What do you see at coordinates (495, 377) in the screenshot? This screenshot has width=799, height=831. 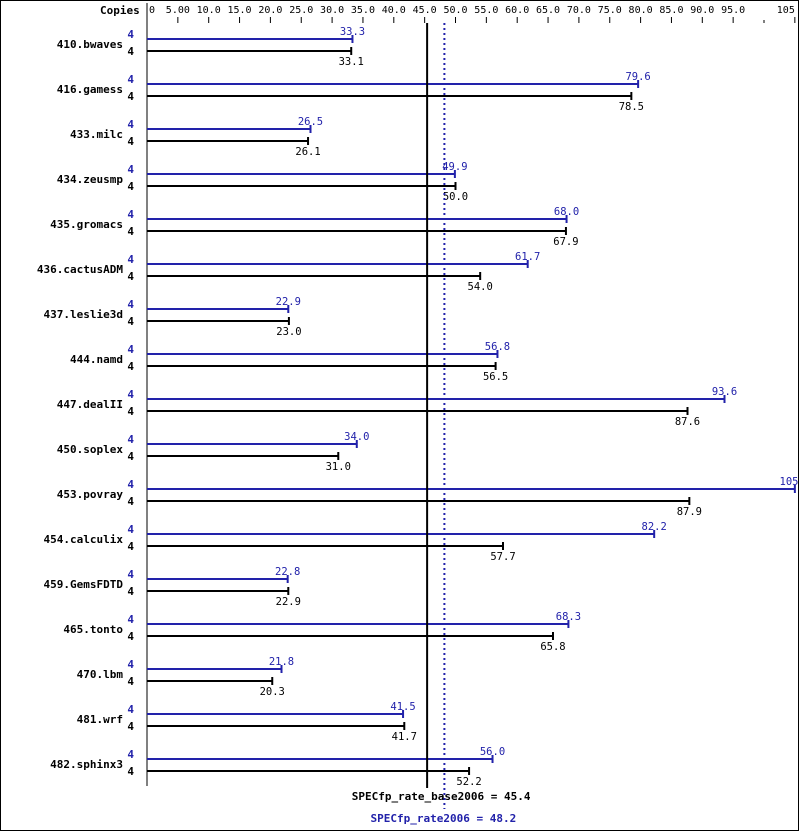 I see `base-value-label: 56.5` at bounding box center [495, 377].